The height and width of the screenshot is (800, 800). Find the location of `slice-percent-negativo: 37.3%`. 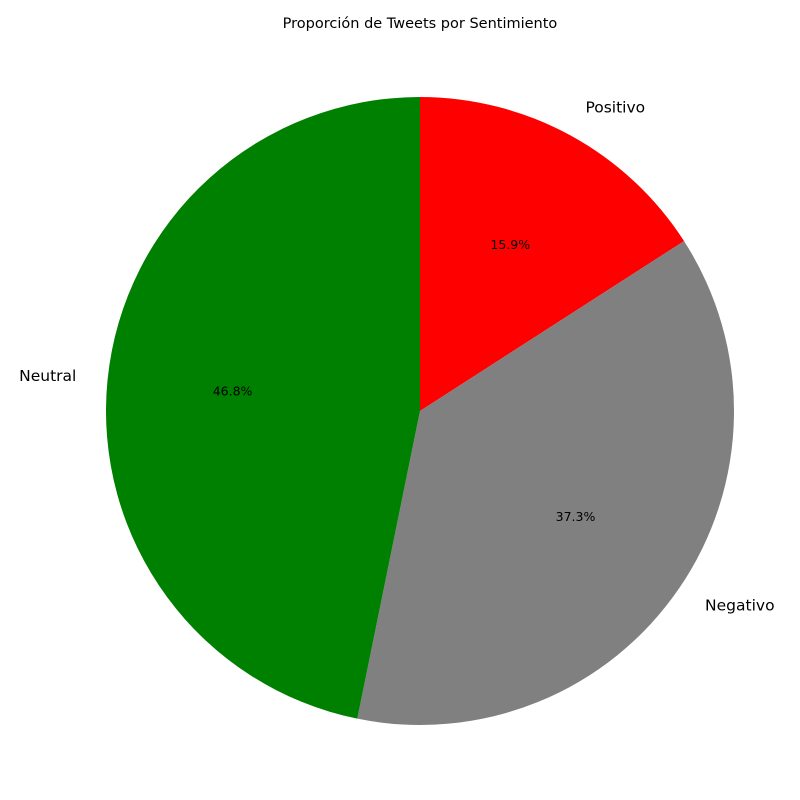

slice-percent-negativo: 37.3% is located at coordinates (576, 516).